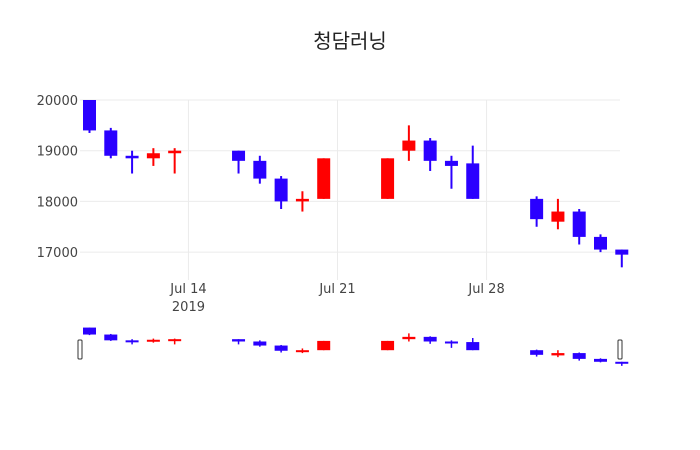 This screenshot has width=700, height=450. Describe the element at coordinates (336, 298) in the screenshot. I see `x-axis: Jul 14 2019 Jul 21 Jul 28` at that location.